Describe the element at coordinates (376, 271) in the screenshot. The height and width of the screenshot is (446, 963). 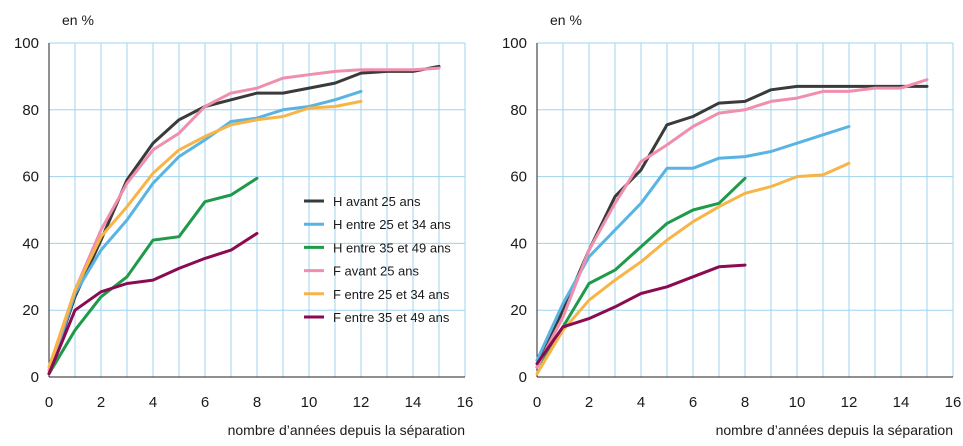
I see `legend-label: F avant 25 ans` at that location.